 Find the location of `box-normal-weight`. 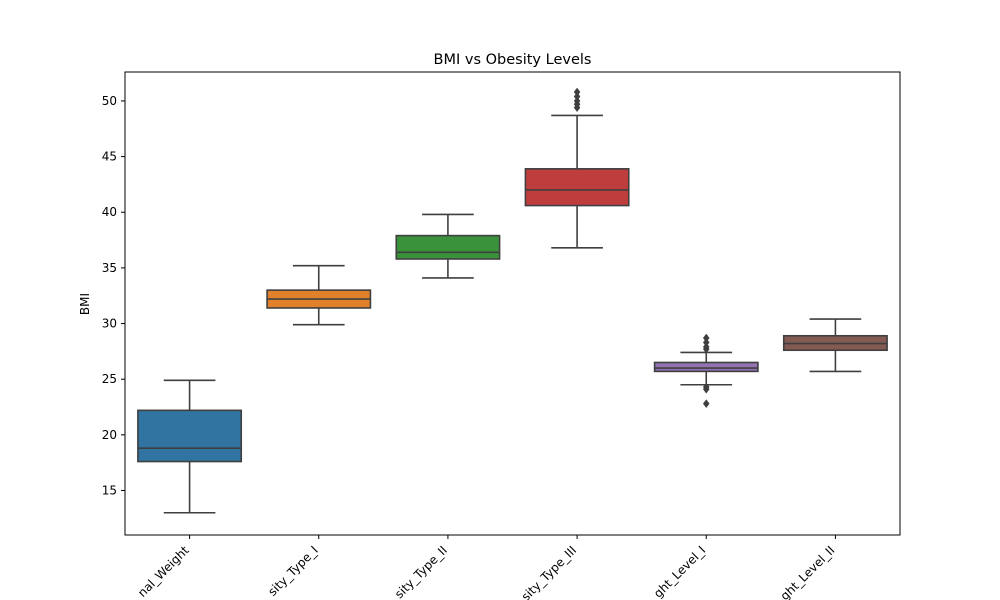

box-normal-weight is located at coordinates (190, 446).